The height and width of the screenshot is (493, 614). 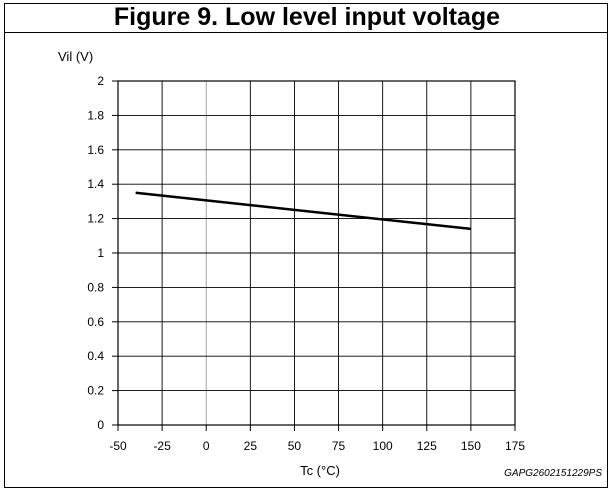 What do you see at coordinates (95, 115) in the screenshot?
I see `y-tick-label: 1.8` at bounding box center [95, 115].